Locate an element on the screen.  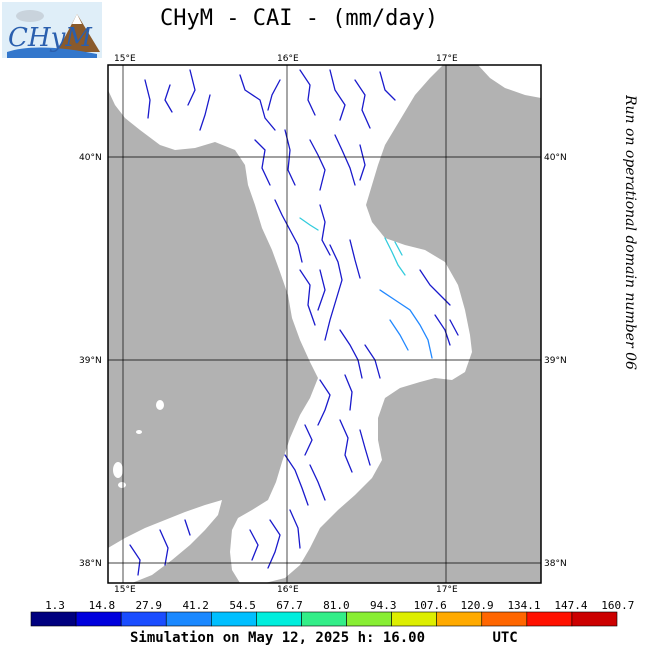
lat-label-right: 39°N is located at coordinates (555, 361).